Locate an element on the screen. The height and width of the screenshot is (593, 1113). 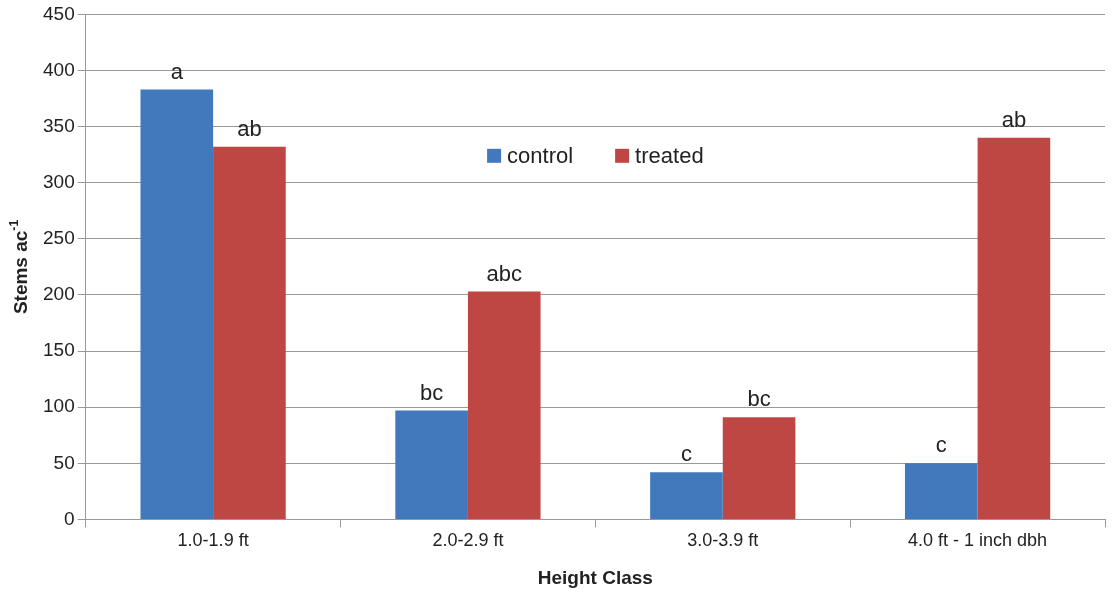
y-tick-label: 150 is located at coordinates (59, 350).